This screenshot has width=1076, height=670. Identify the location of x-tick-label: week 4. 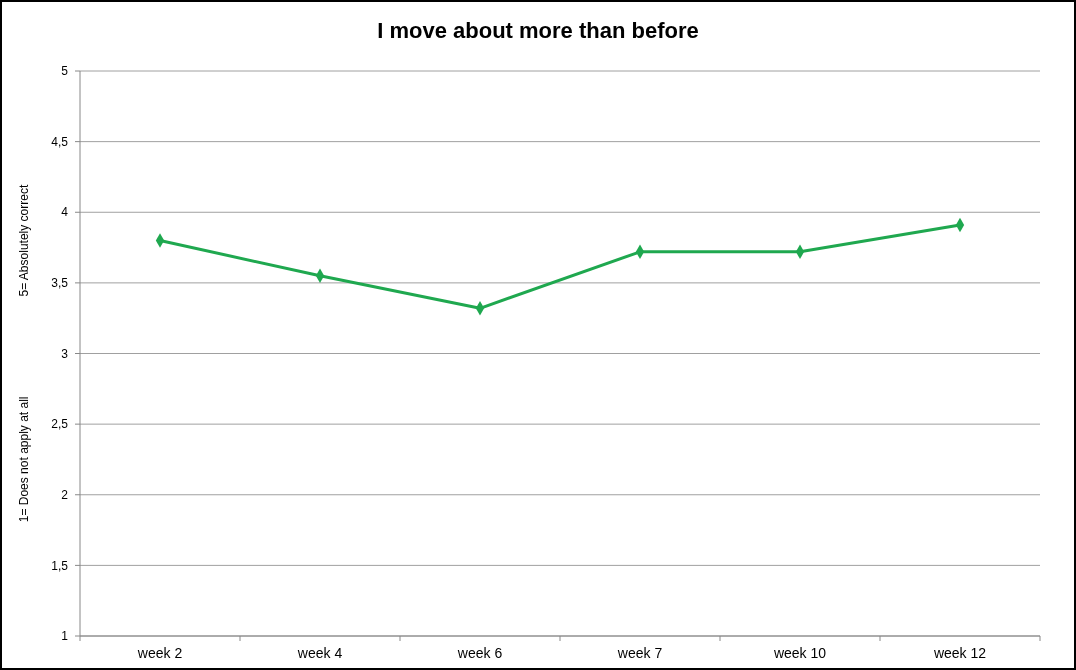
(319, 653).